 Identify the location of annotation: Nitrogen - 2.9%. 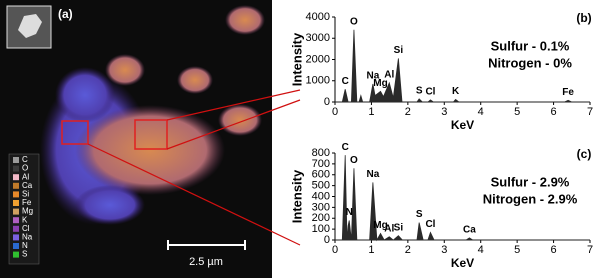
(530, 198).